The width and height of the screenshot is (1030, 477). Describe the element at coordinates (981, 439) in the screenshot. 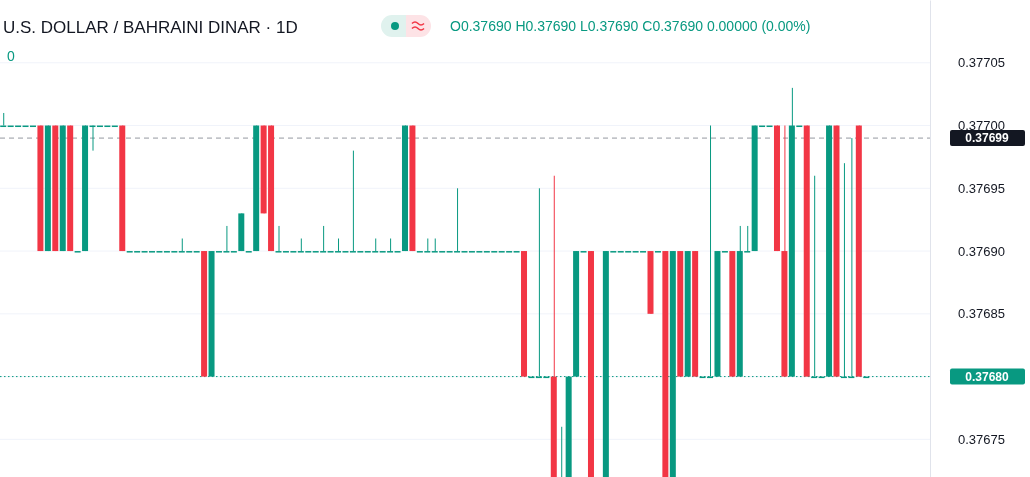

I see `y-tick-label: 0.37675` at that location.